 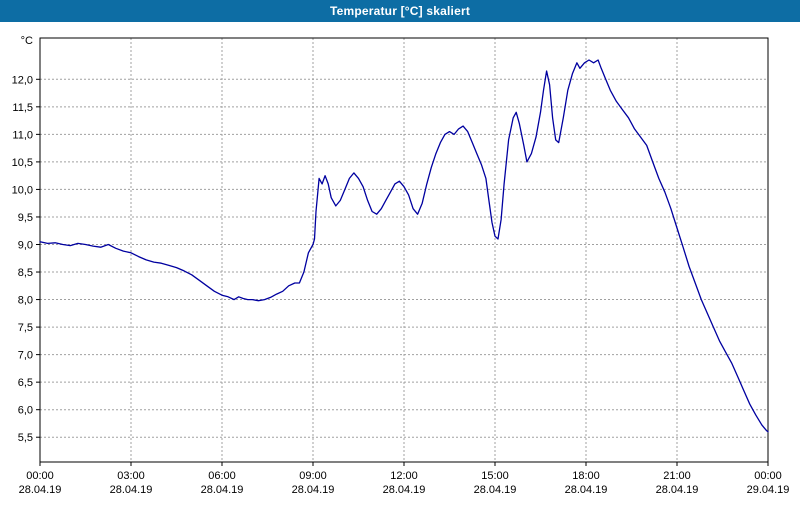 What do you see at coordinates (22, 163) in the screenshot?
I see `y-tick-label: 10,5` at bounding box center [22, 163].